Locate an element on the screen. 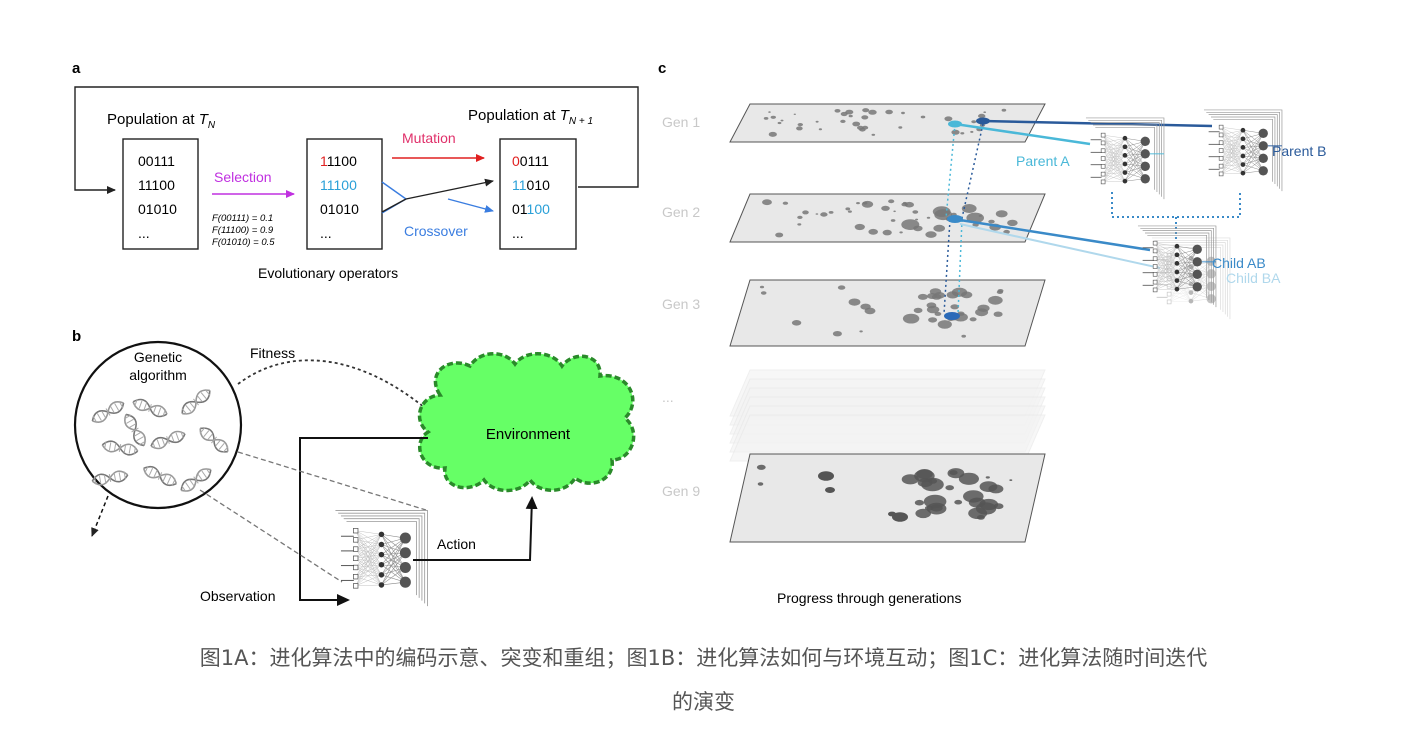  parent-b-label: Parent B is located at coordinates (1299, 151).